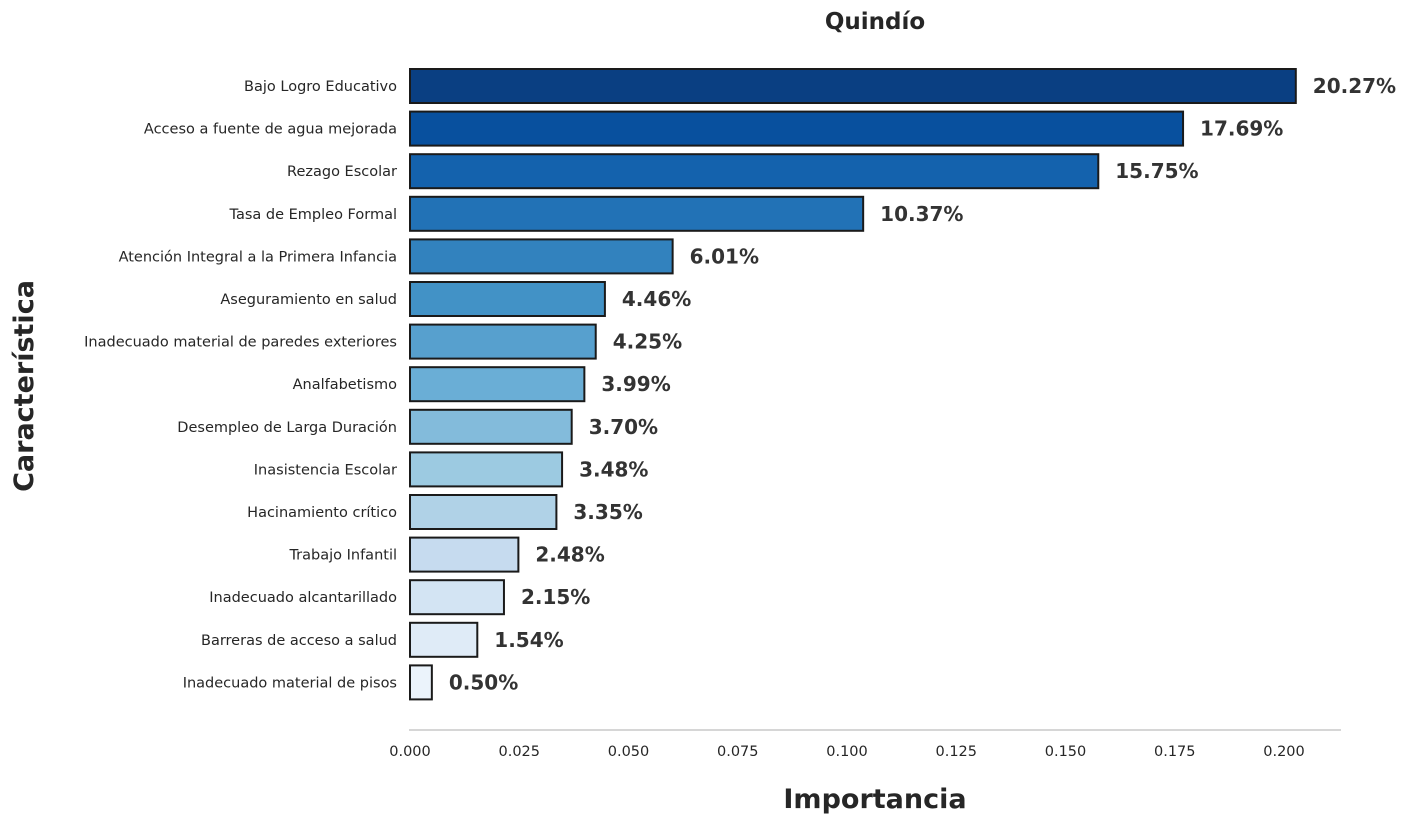  Describe the element at coordinates (1156, 171) in the screenshot. I see `data-label: 15.75%` at that location.